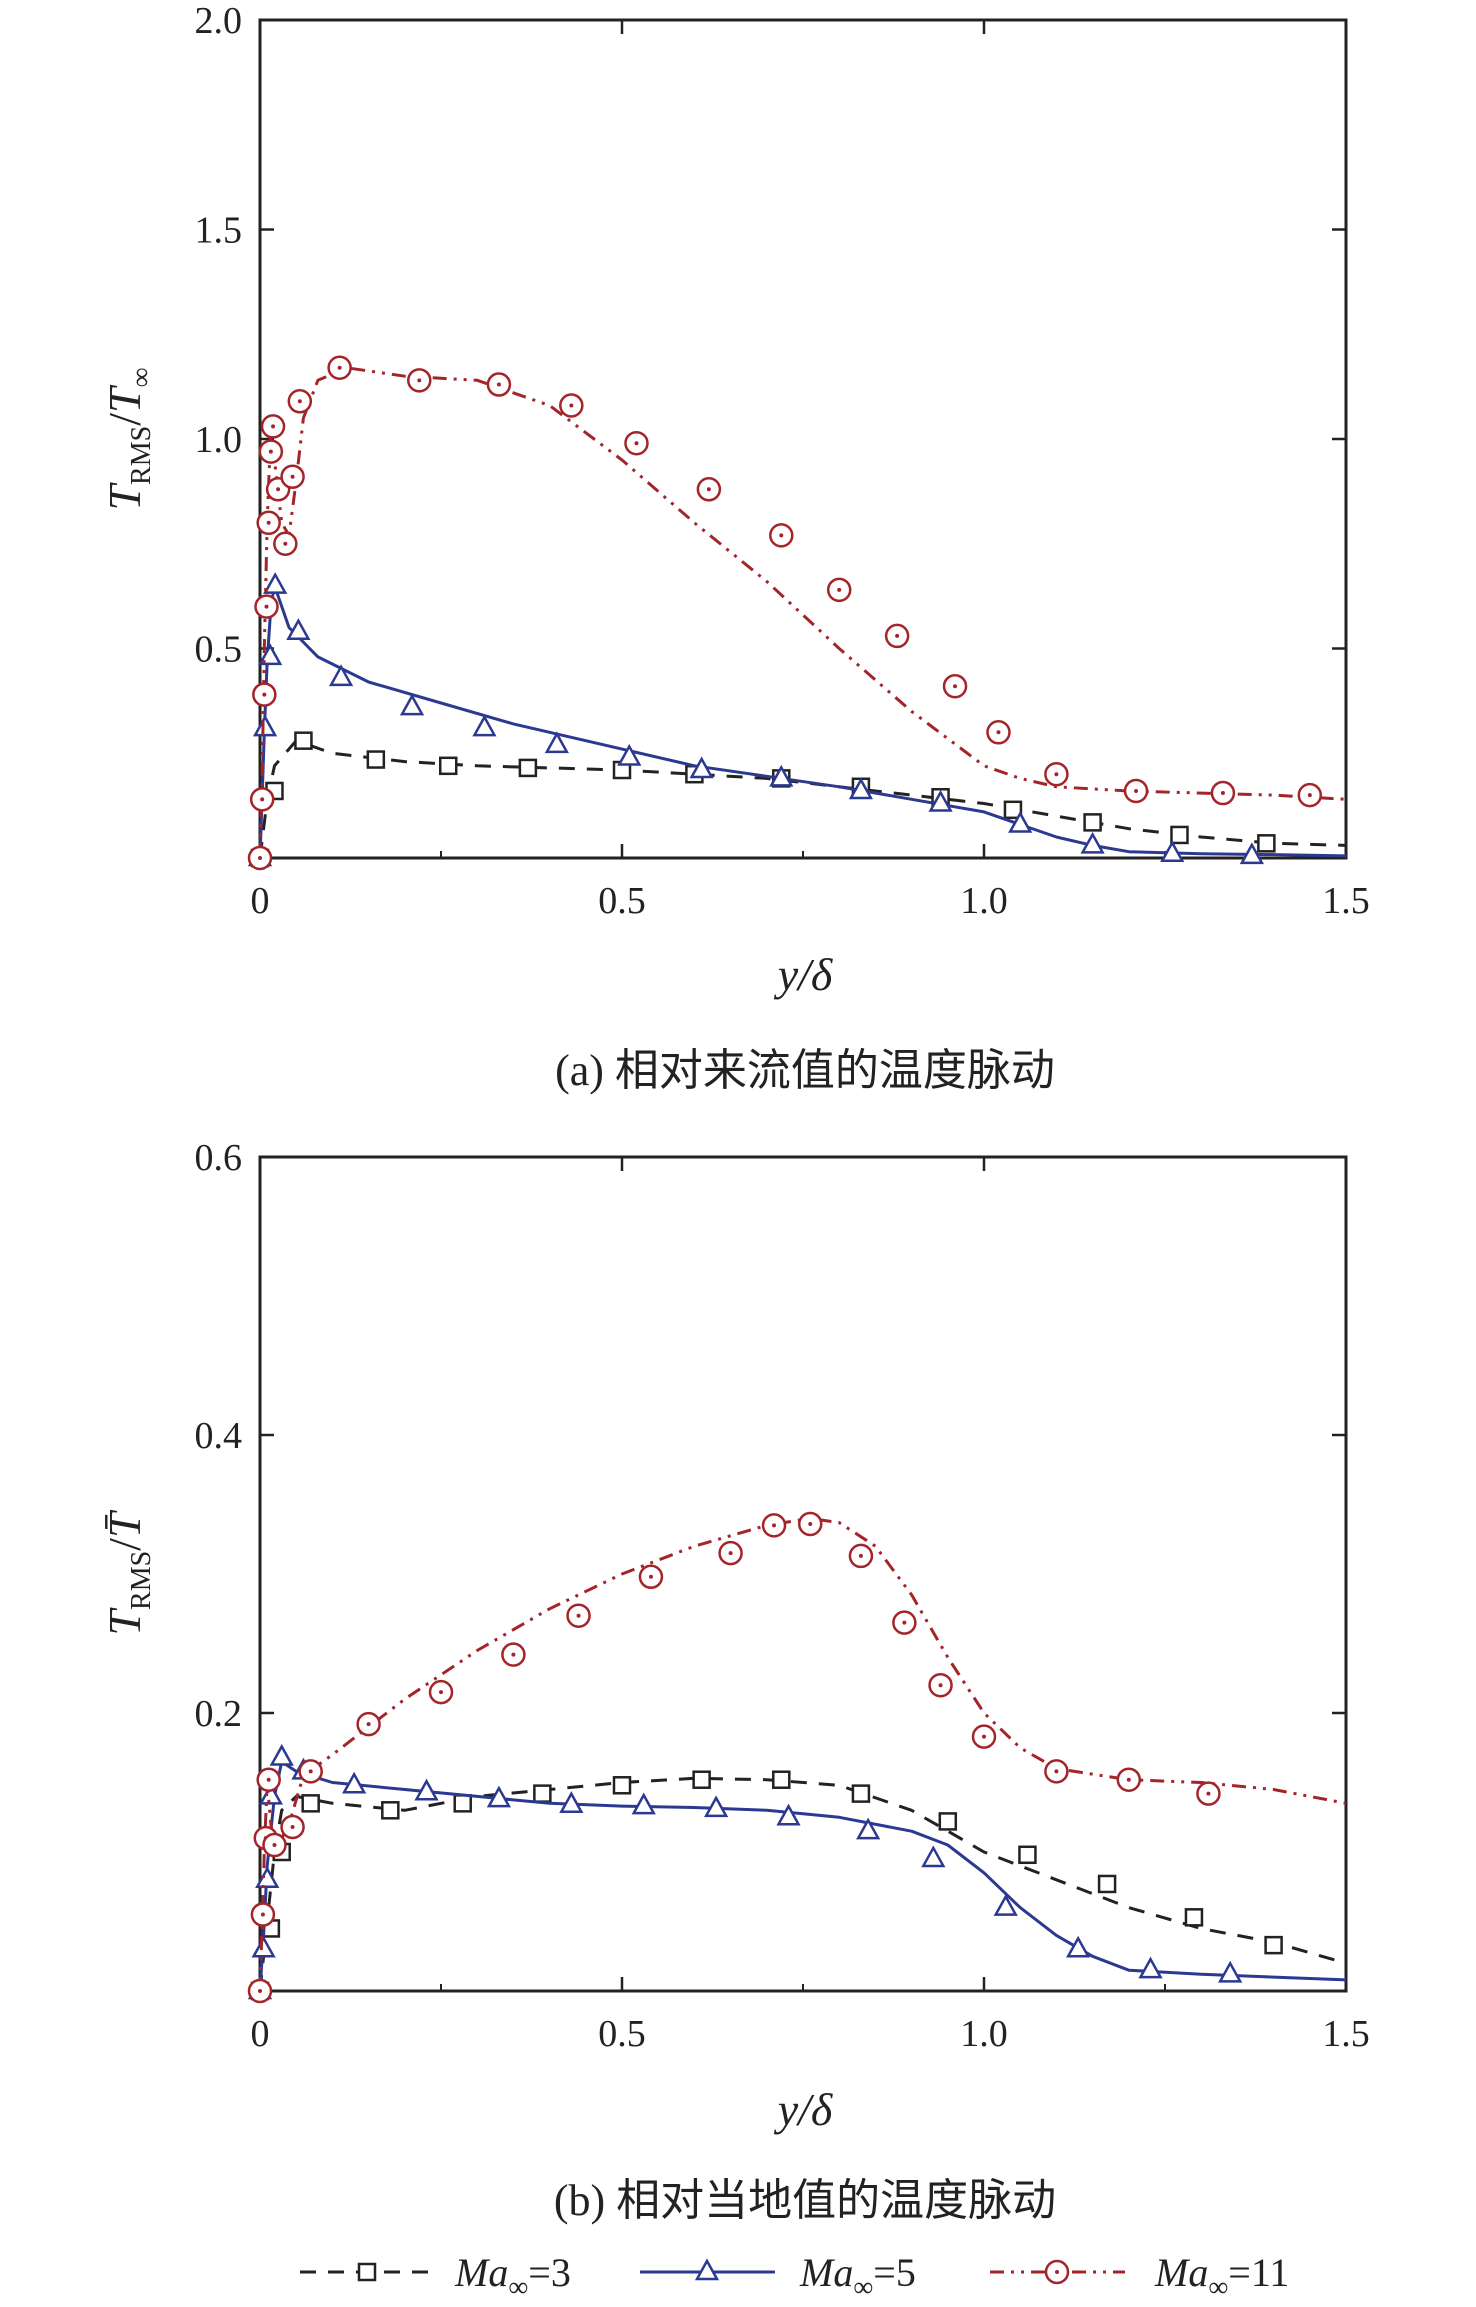  Describe the element at coordinates (622, 2034) in the screenshot. I see `x-tick-label-b: 0.5` at that location.